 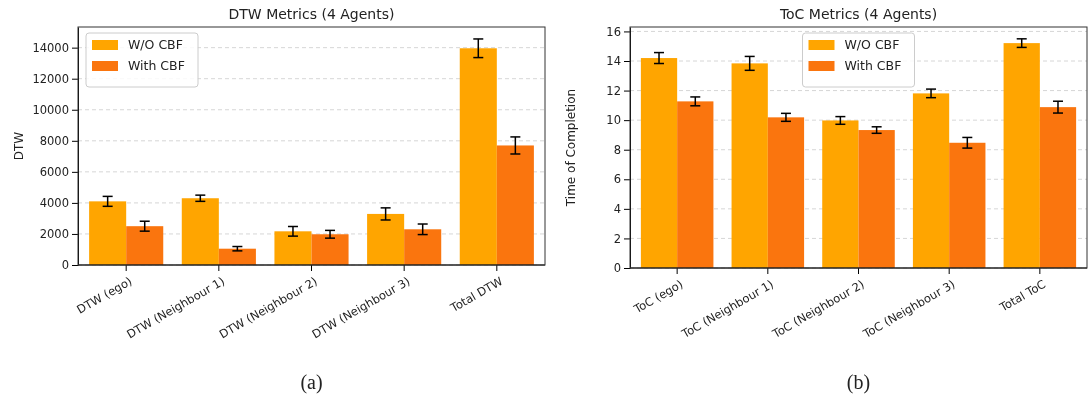 What do you see at coordinates (858, 382) in the screenshot?
I see `text: (b)` at bounding box center [858, 382].